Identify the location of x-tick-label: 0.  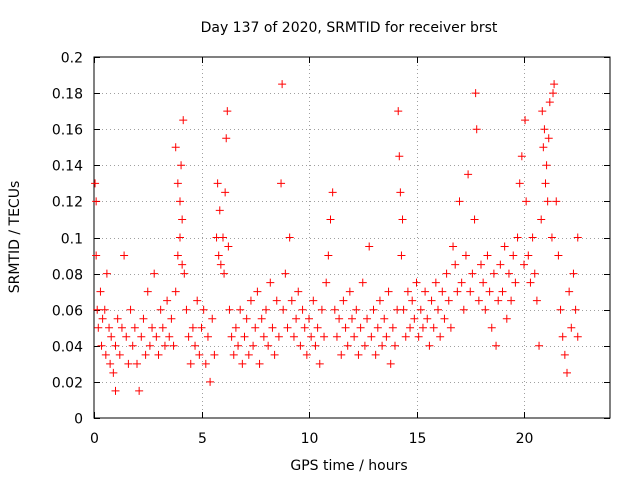
(94, 439).